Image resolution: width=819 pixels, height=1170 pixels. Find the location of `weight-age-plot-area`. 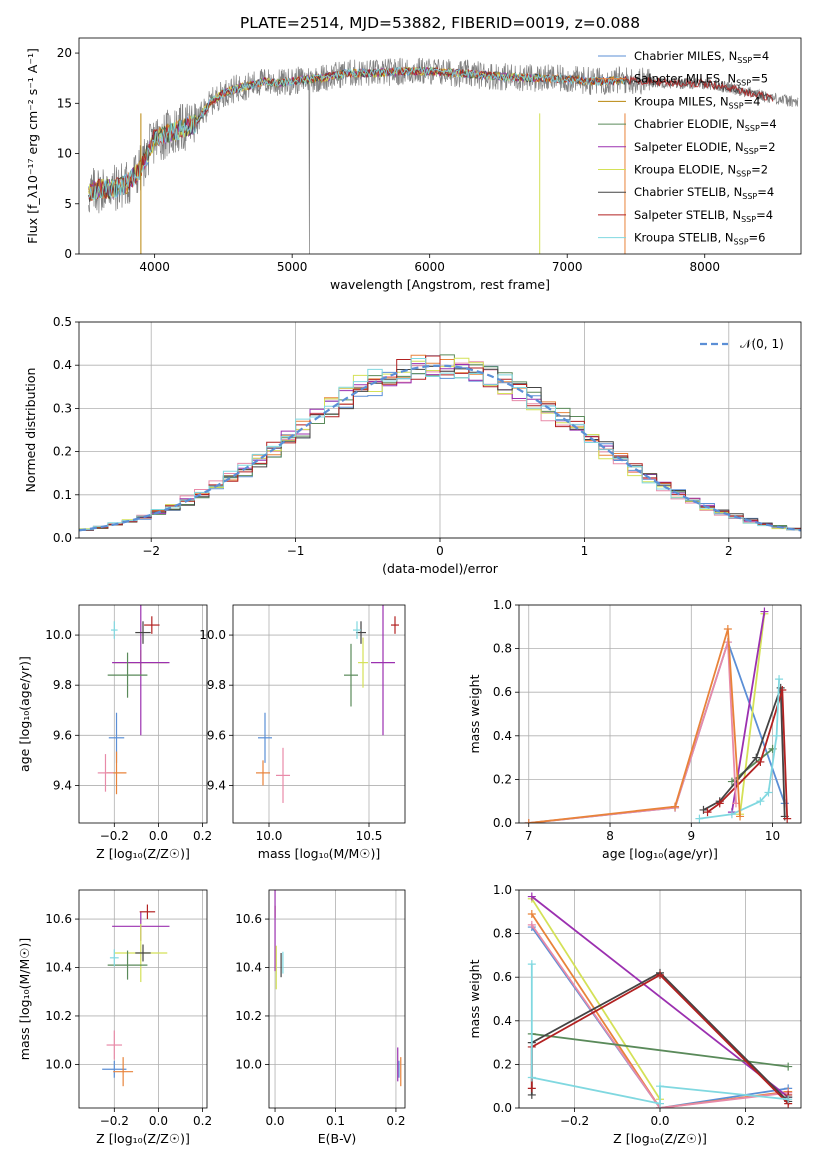

weight-age-plot-area is located at coordinates (658, 715).